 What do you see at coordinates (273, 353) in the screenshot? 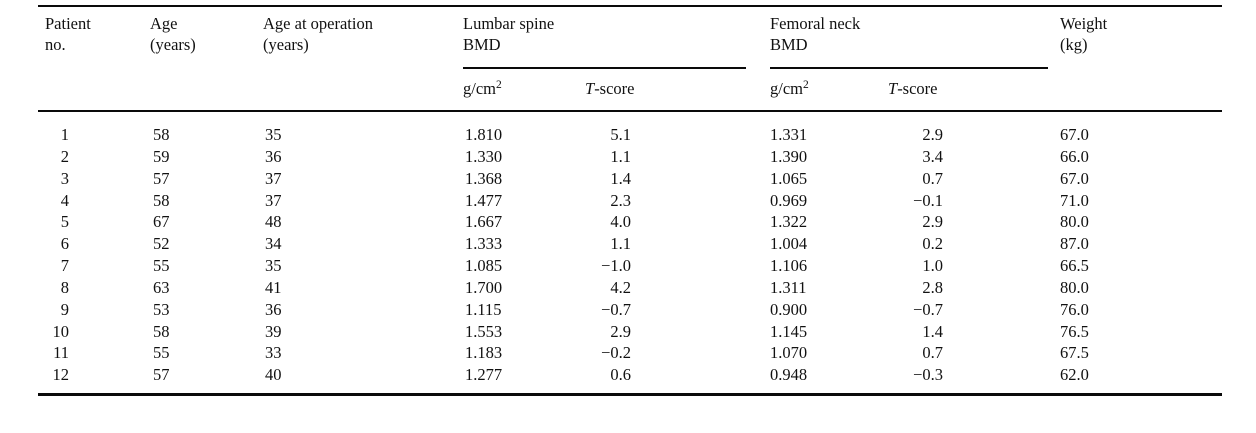
I see `cell-age-at-operation: 33` at bounding box center [273, 353].